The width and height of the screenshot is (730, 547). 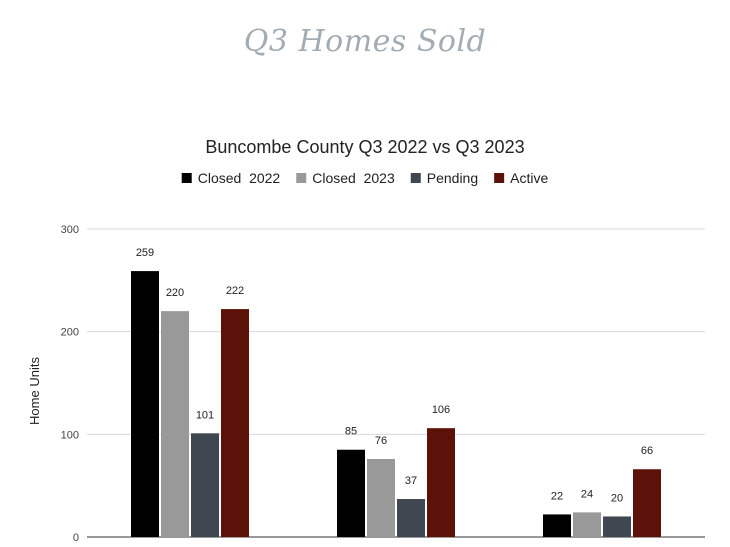 I want to click on data-label-4-3: 66, so click(x=647, y=451).